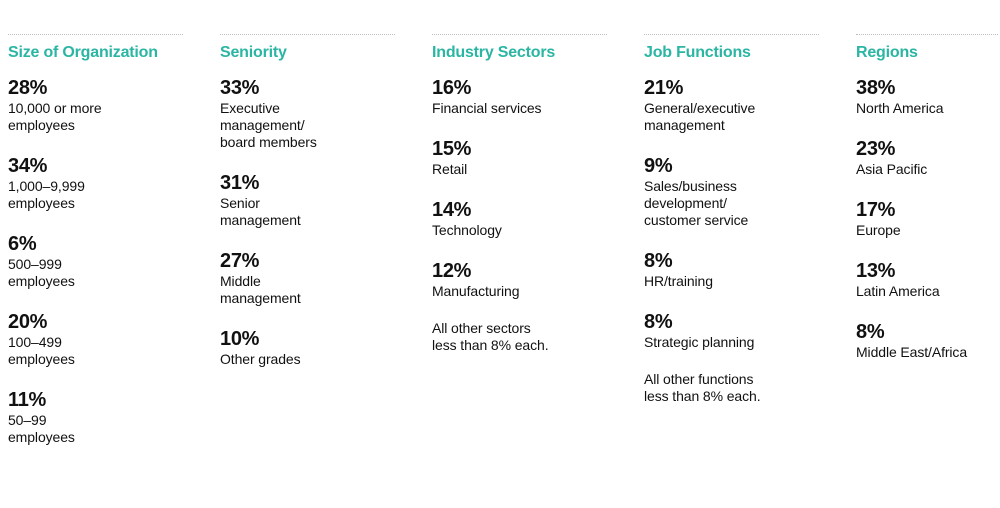 Image resolution: width=1000 pixels, height=508 pixels. I want to click on column-heading: Seniority, so click(253, 52).